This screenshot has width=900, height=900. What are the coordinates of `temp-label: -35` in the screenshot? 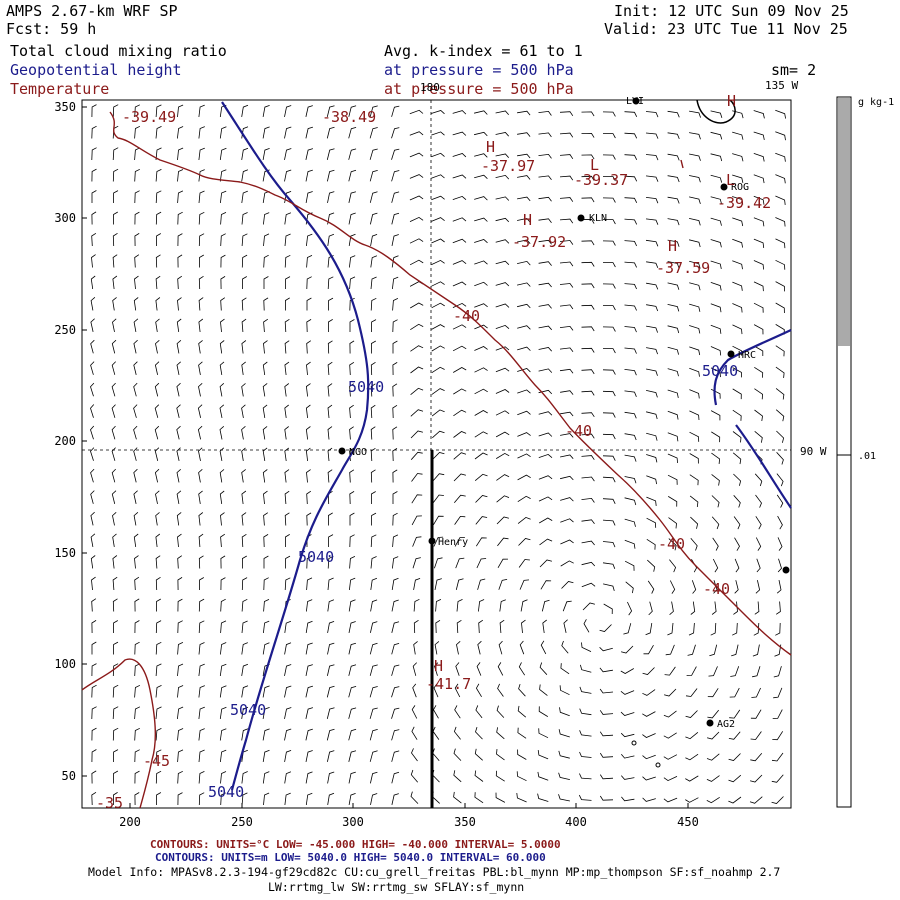 It's located at (109, 803).